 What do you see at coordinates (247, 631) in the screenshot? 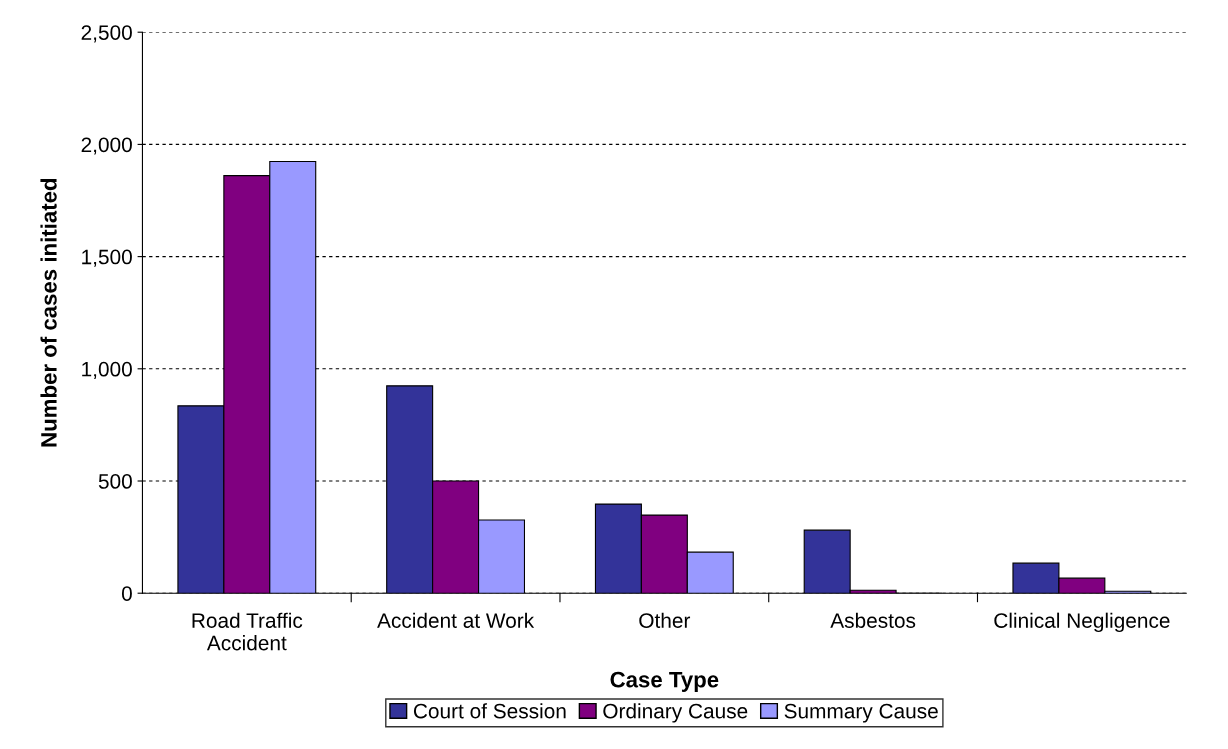
I see `x-tick-label: Road Traffic Accident` at bounding box center [247, 631].